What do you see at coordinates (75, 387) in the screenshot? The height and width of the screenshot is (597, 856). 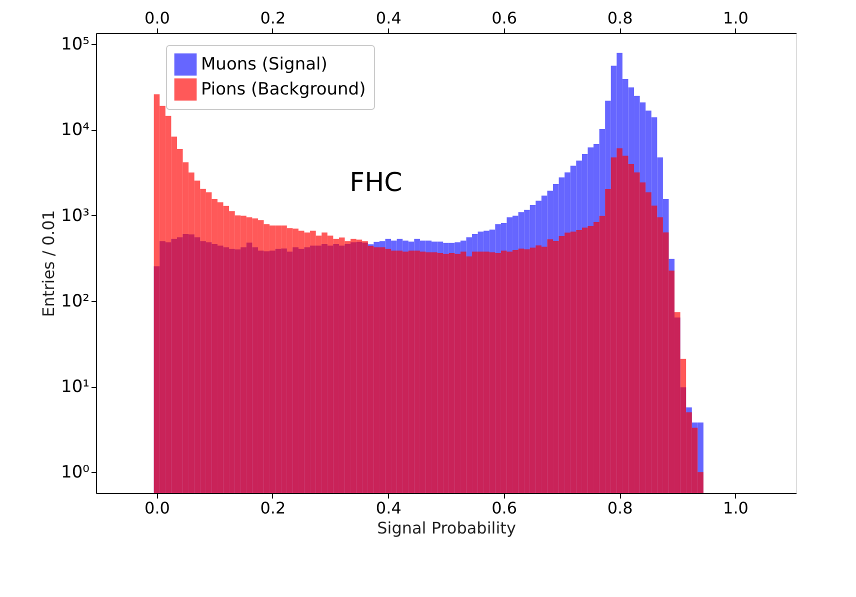 I see `y-tick-label: 10¹` at bounding box center [75, 387].